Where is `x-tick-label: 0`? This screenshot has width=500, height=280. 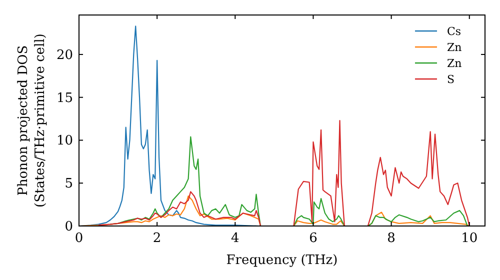 x-tick-label: 0 is located at coordinates (79, 238).